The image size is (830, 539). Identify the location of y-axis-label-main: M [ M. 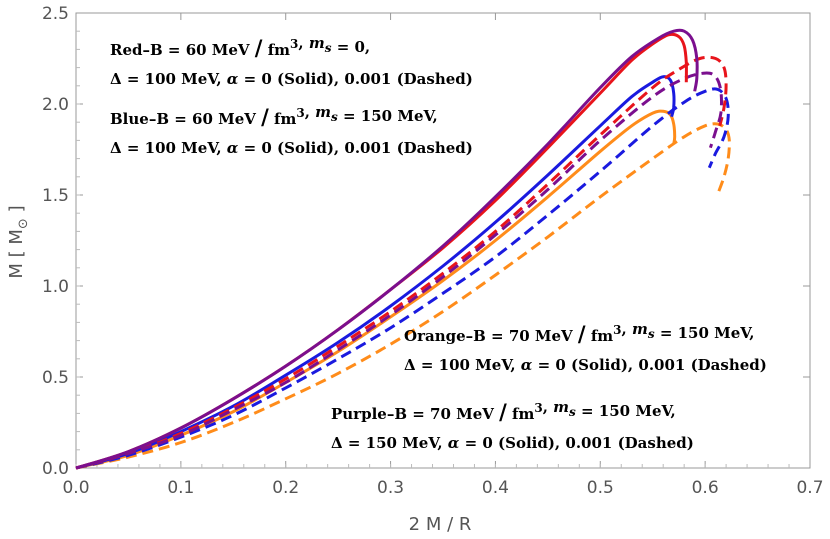
(16, 254).